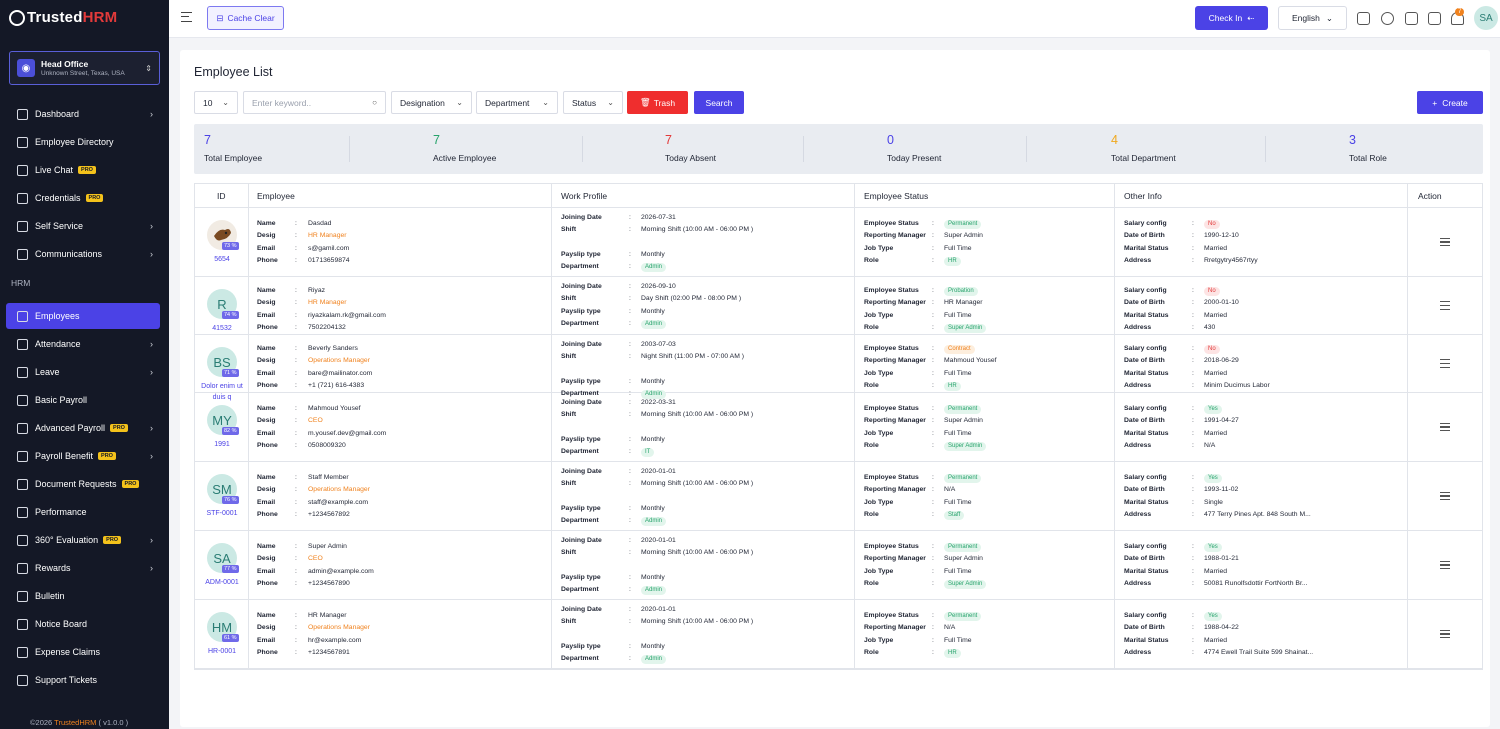 The height and width of the screenshot is (729, 1500). I want to click on sidebar-item-performance: Performance, so click(83, 512).